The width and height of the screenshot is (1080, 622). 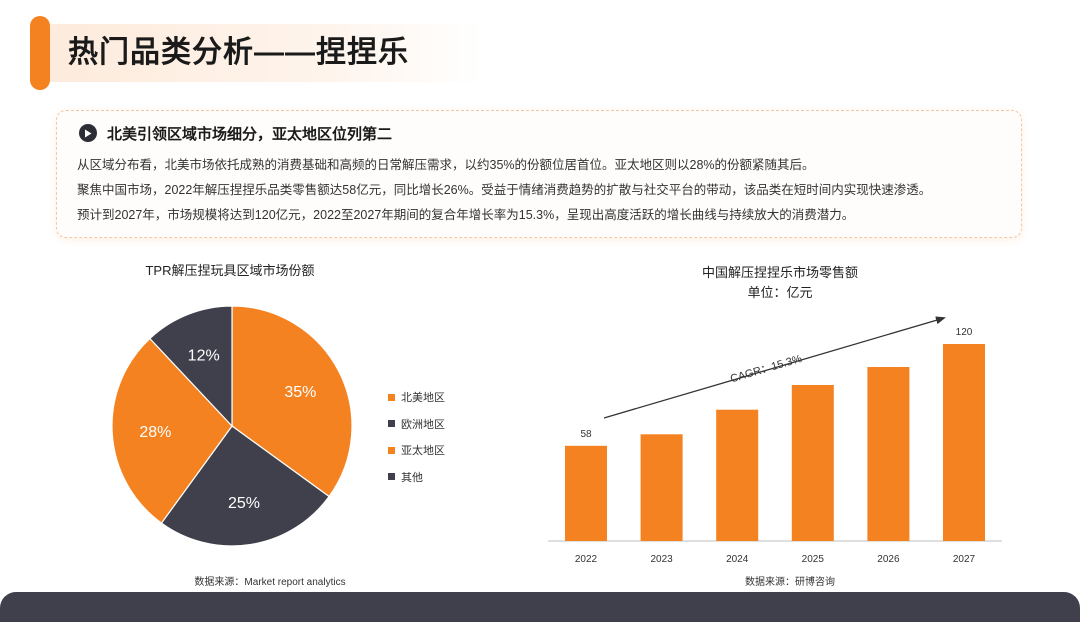 I want to click on pie-slice-label: 35%, so click(x=300, y=392).